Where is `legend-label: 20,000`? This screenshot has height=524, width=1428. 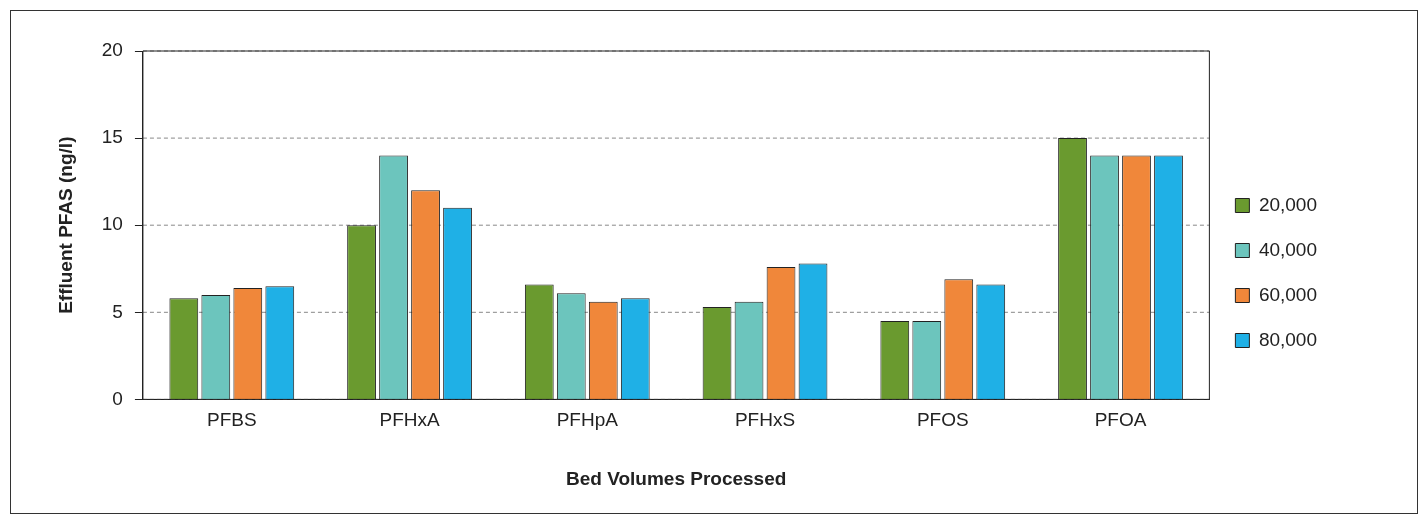
legend-label: 20,000 is located at coordinates (1288, 204).